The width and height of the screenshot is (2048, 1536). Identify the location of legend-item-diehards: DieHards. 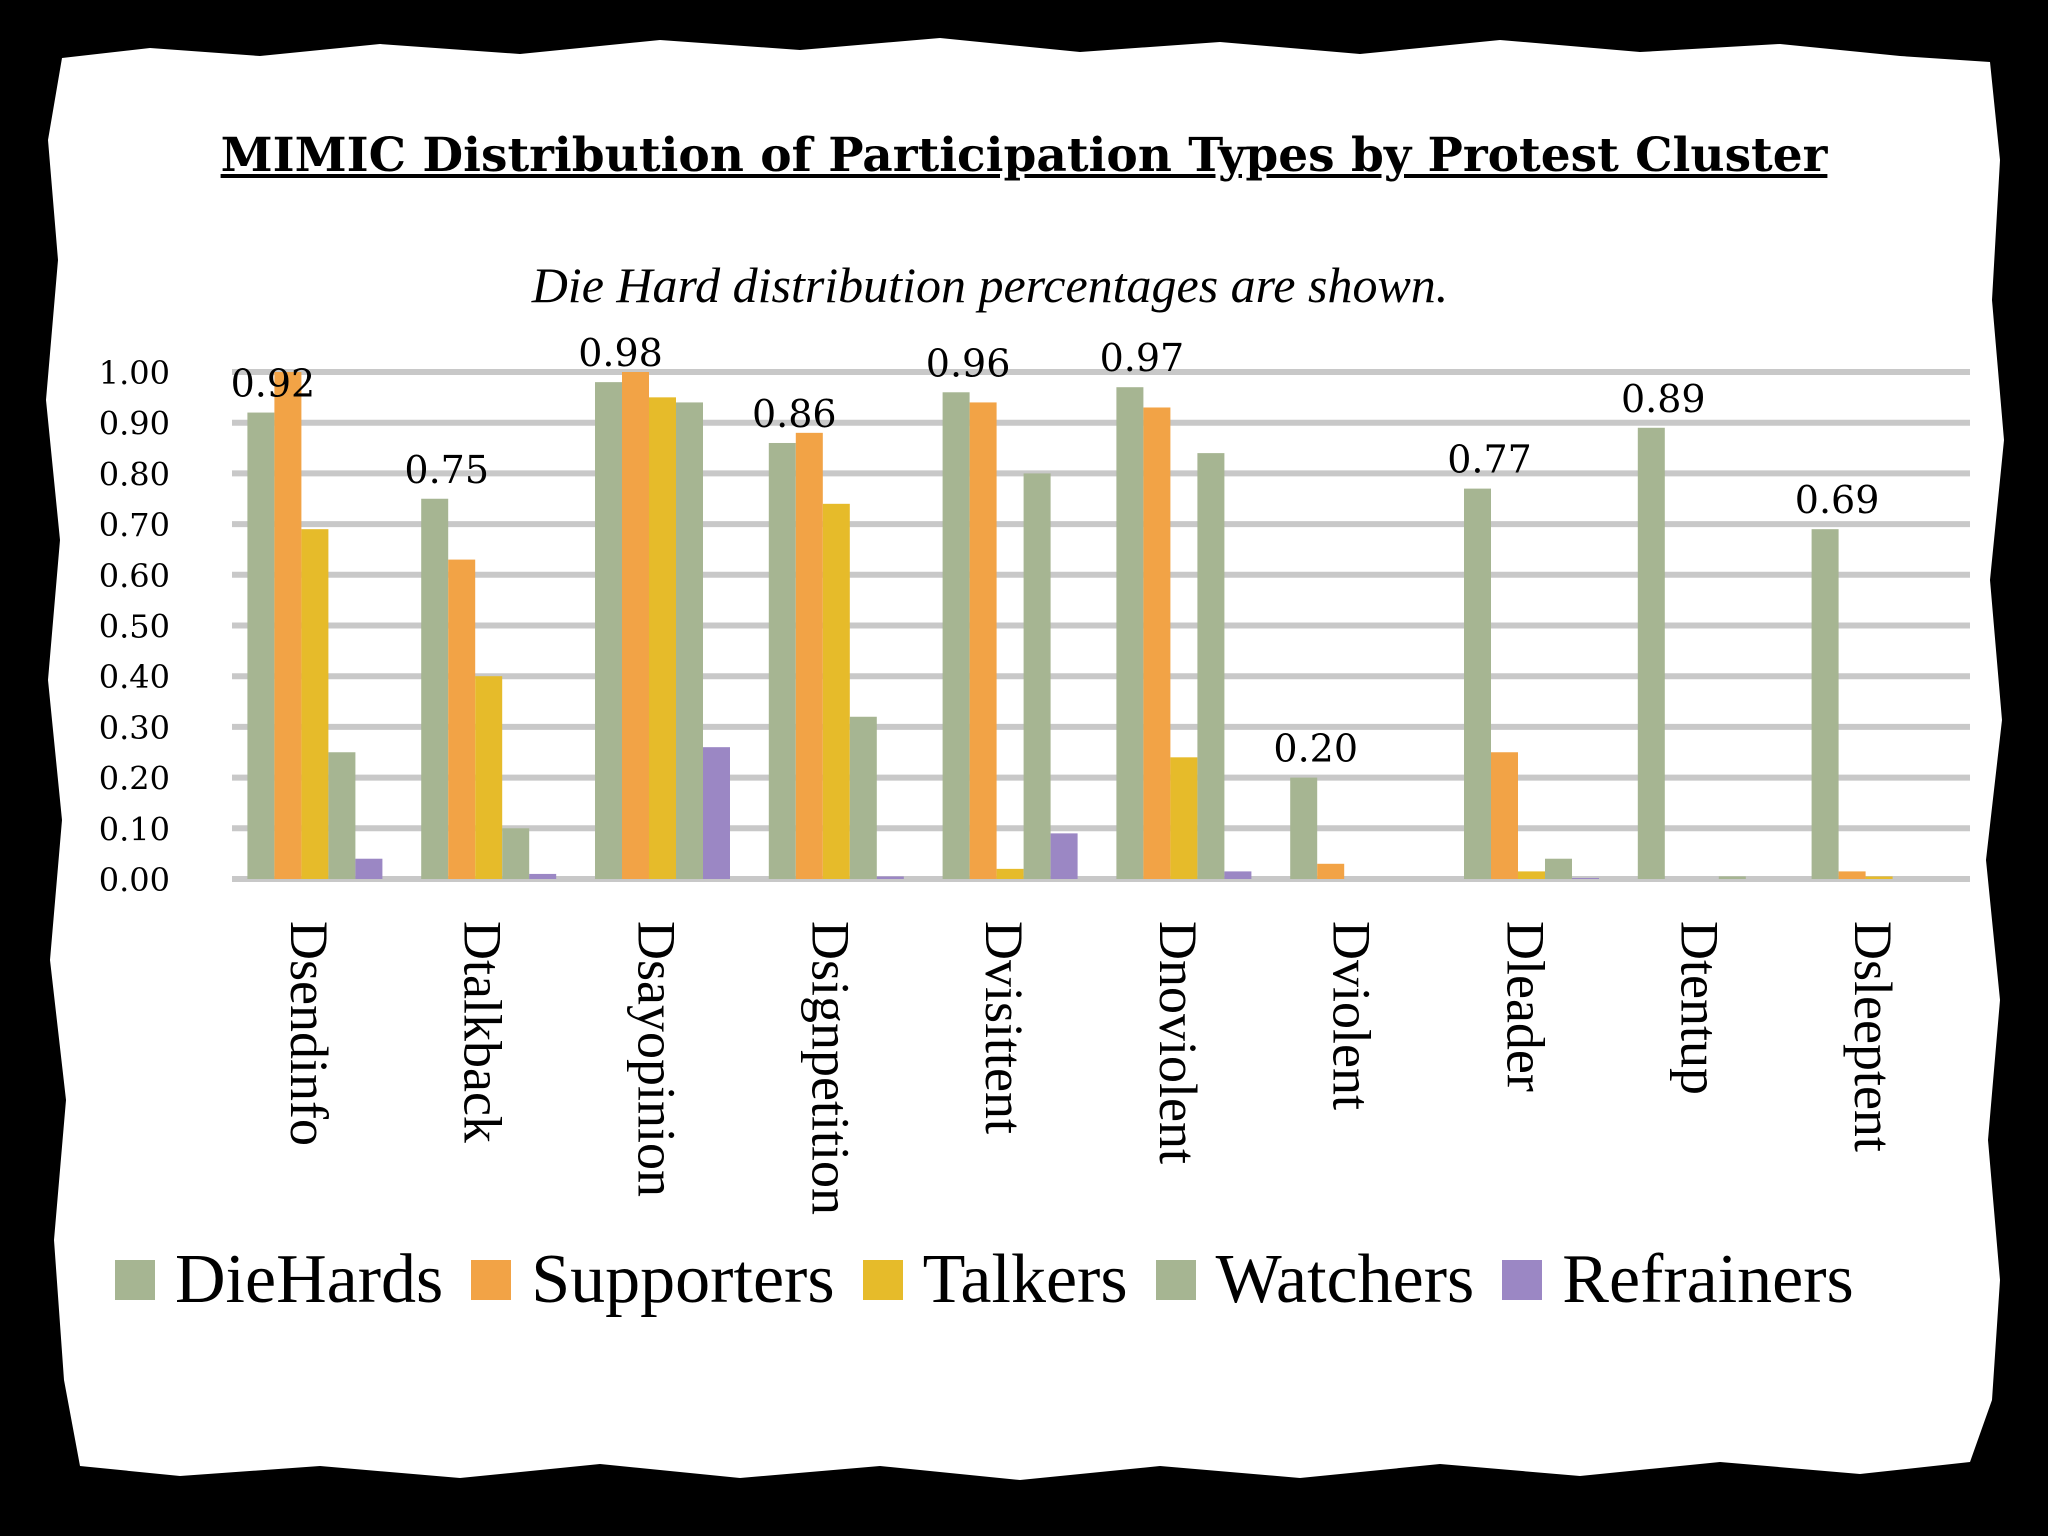
(279, 1280).